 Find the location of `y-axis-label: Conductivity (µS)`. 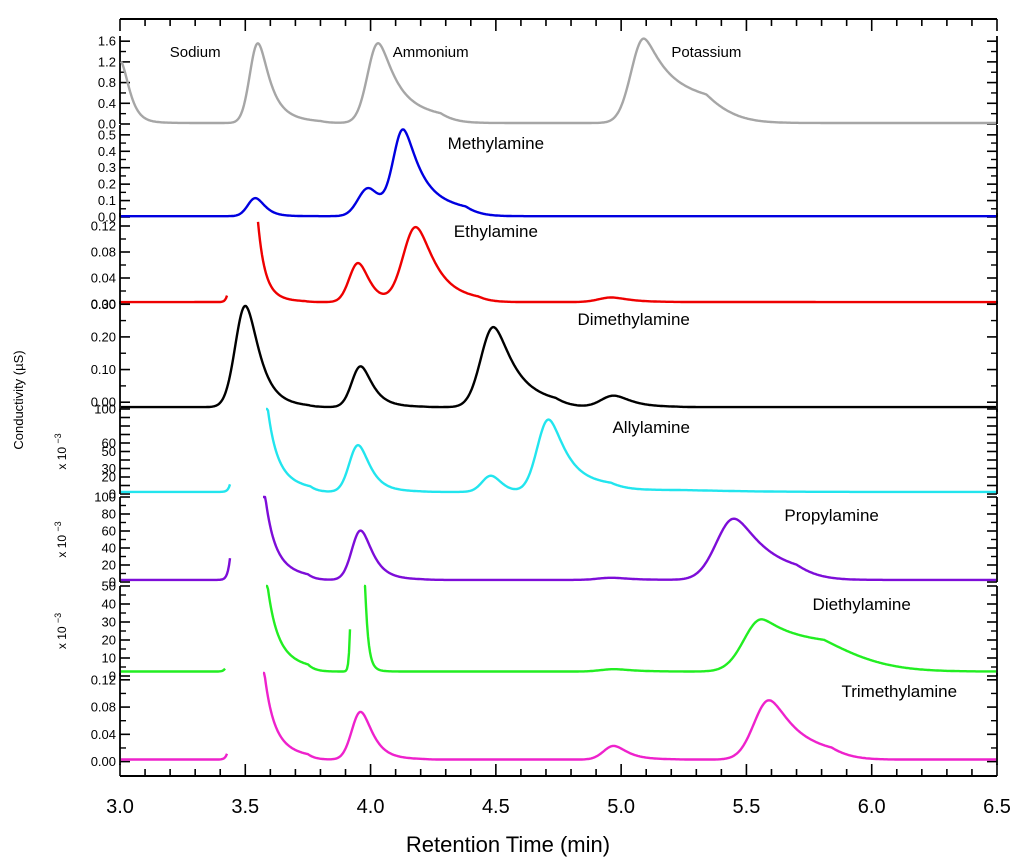

y-axis-label: Conductivity (µS) is located at coordinates (18, 399).